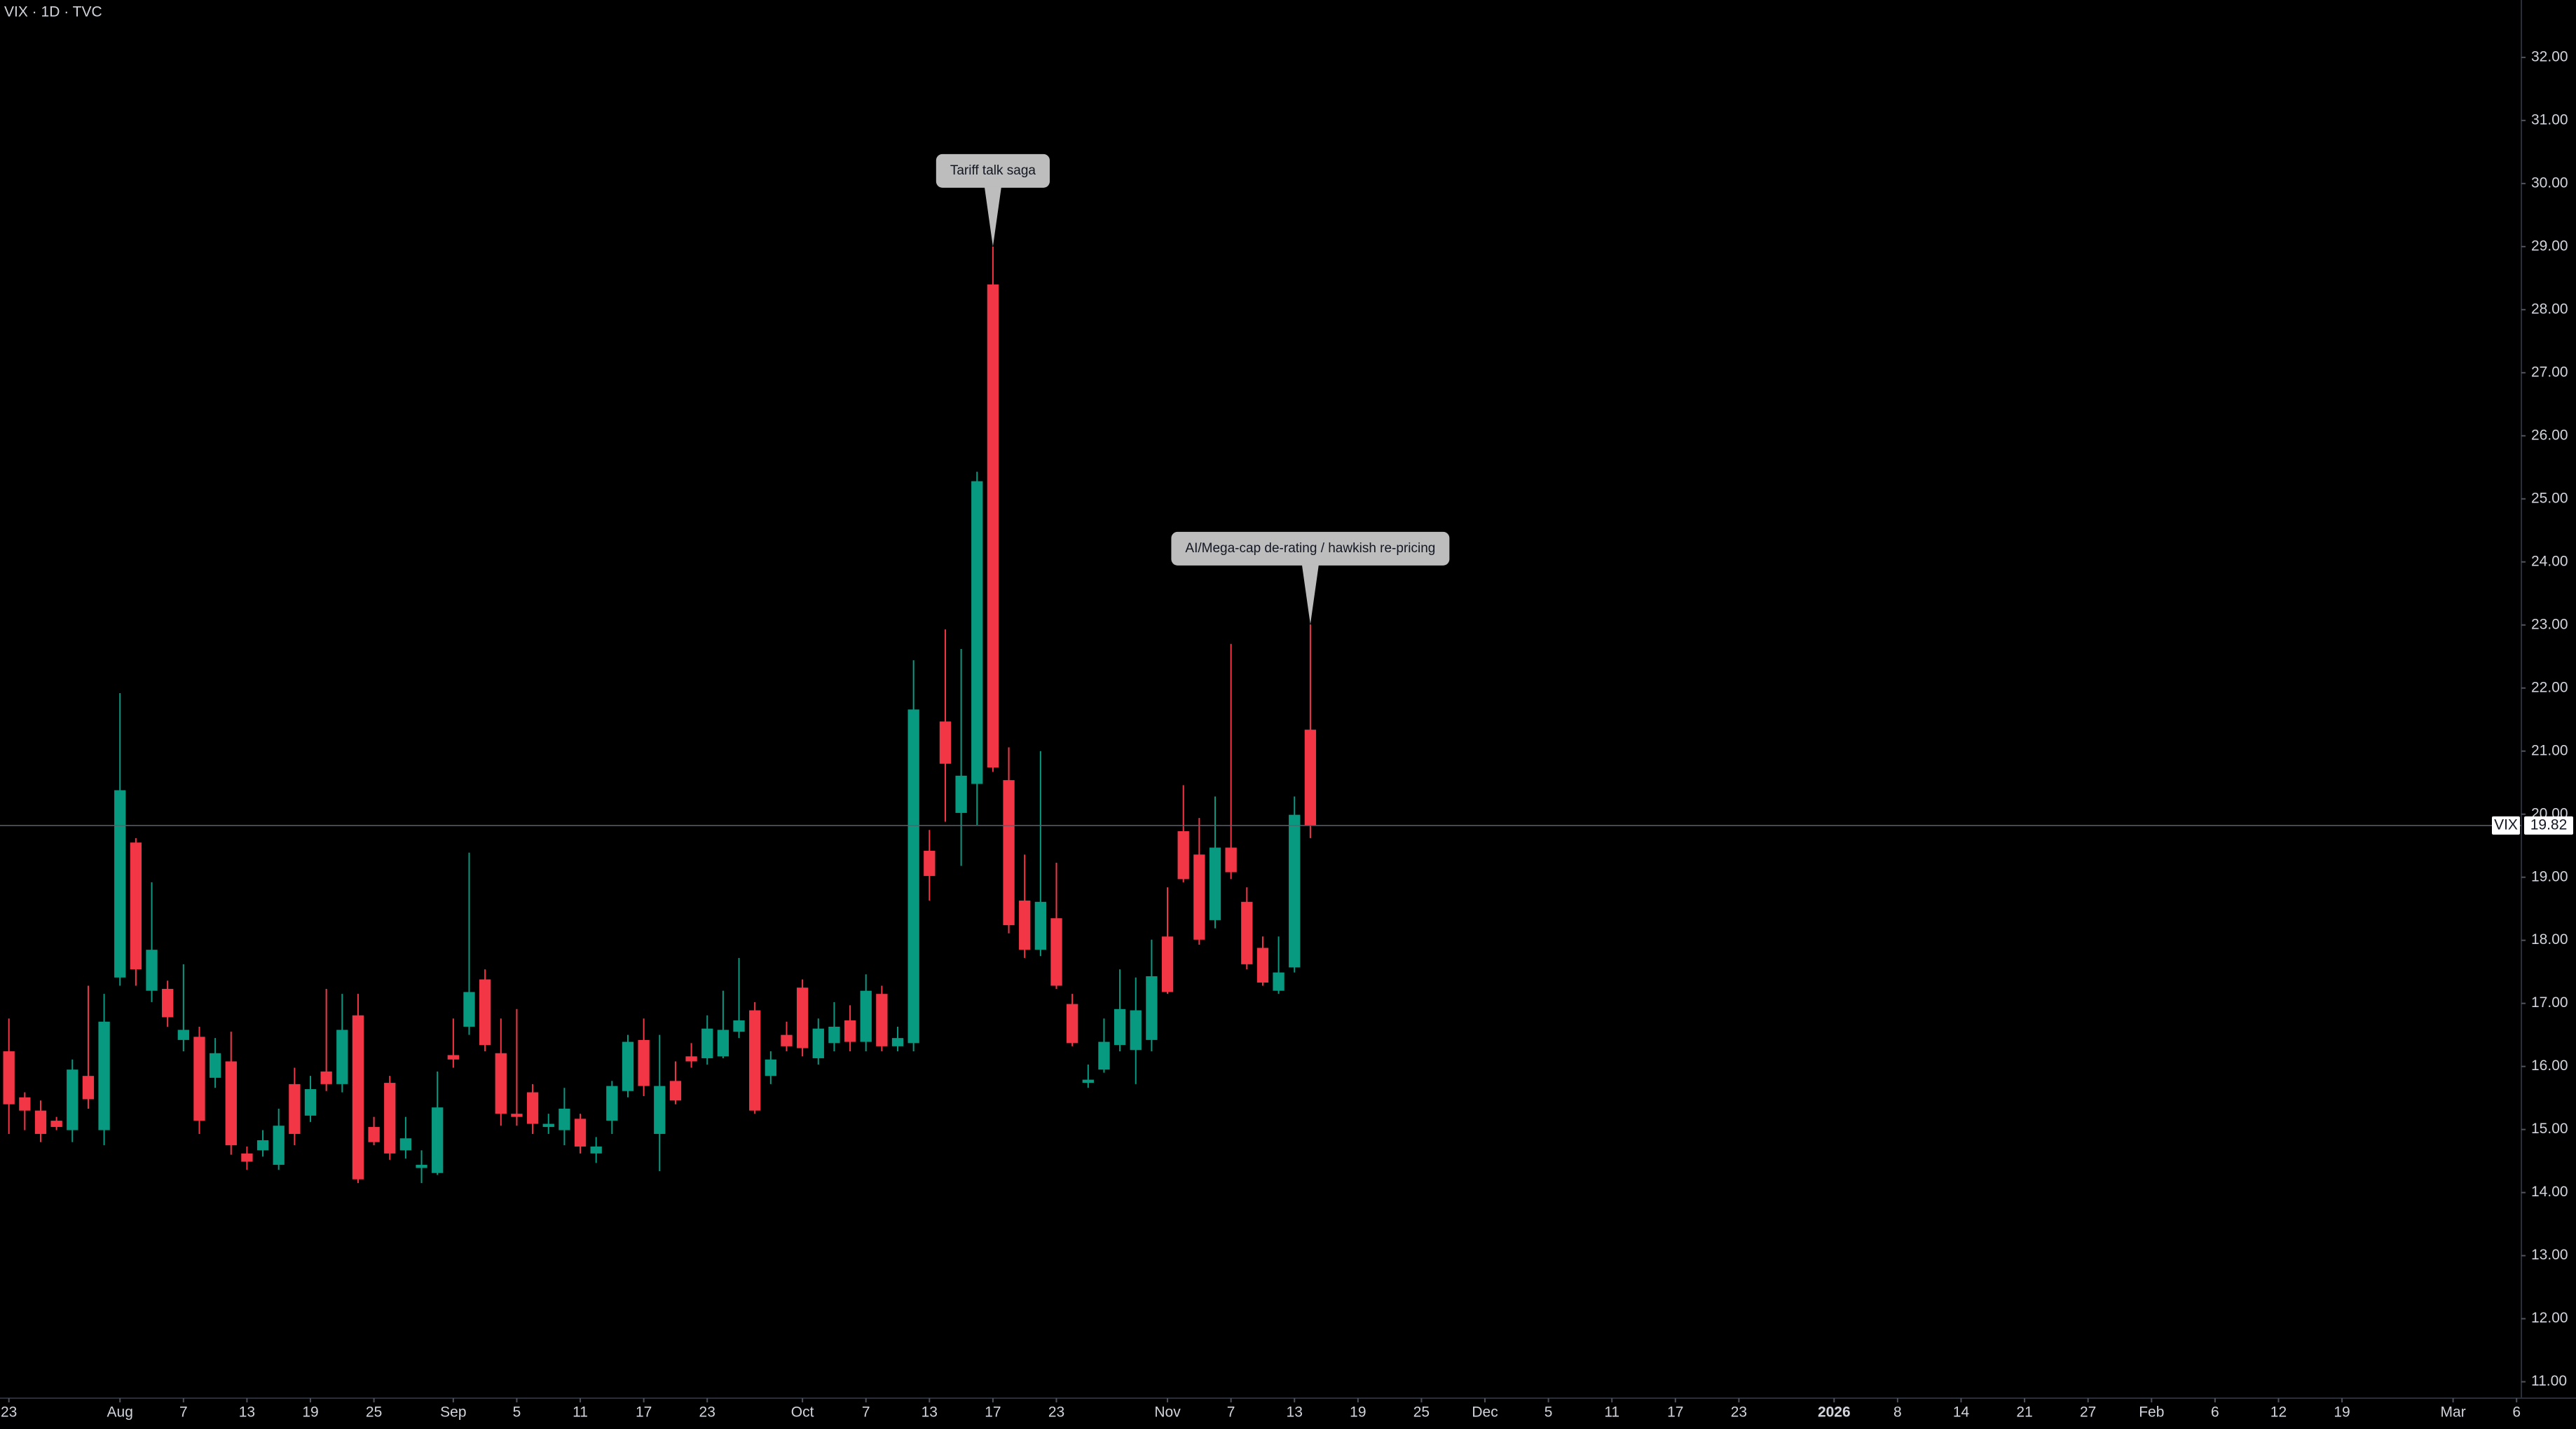 Image resolution: width=2576 pixels, height=1429 pixels. I want to click on y-tick-label: 23.00, so click(2549, 624).